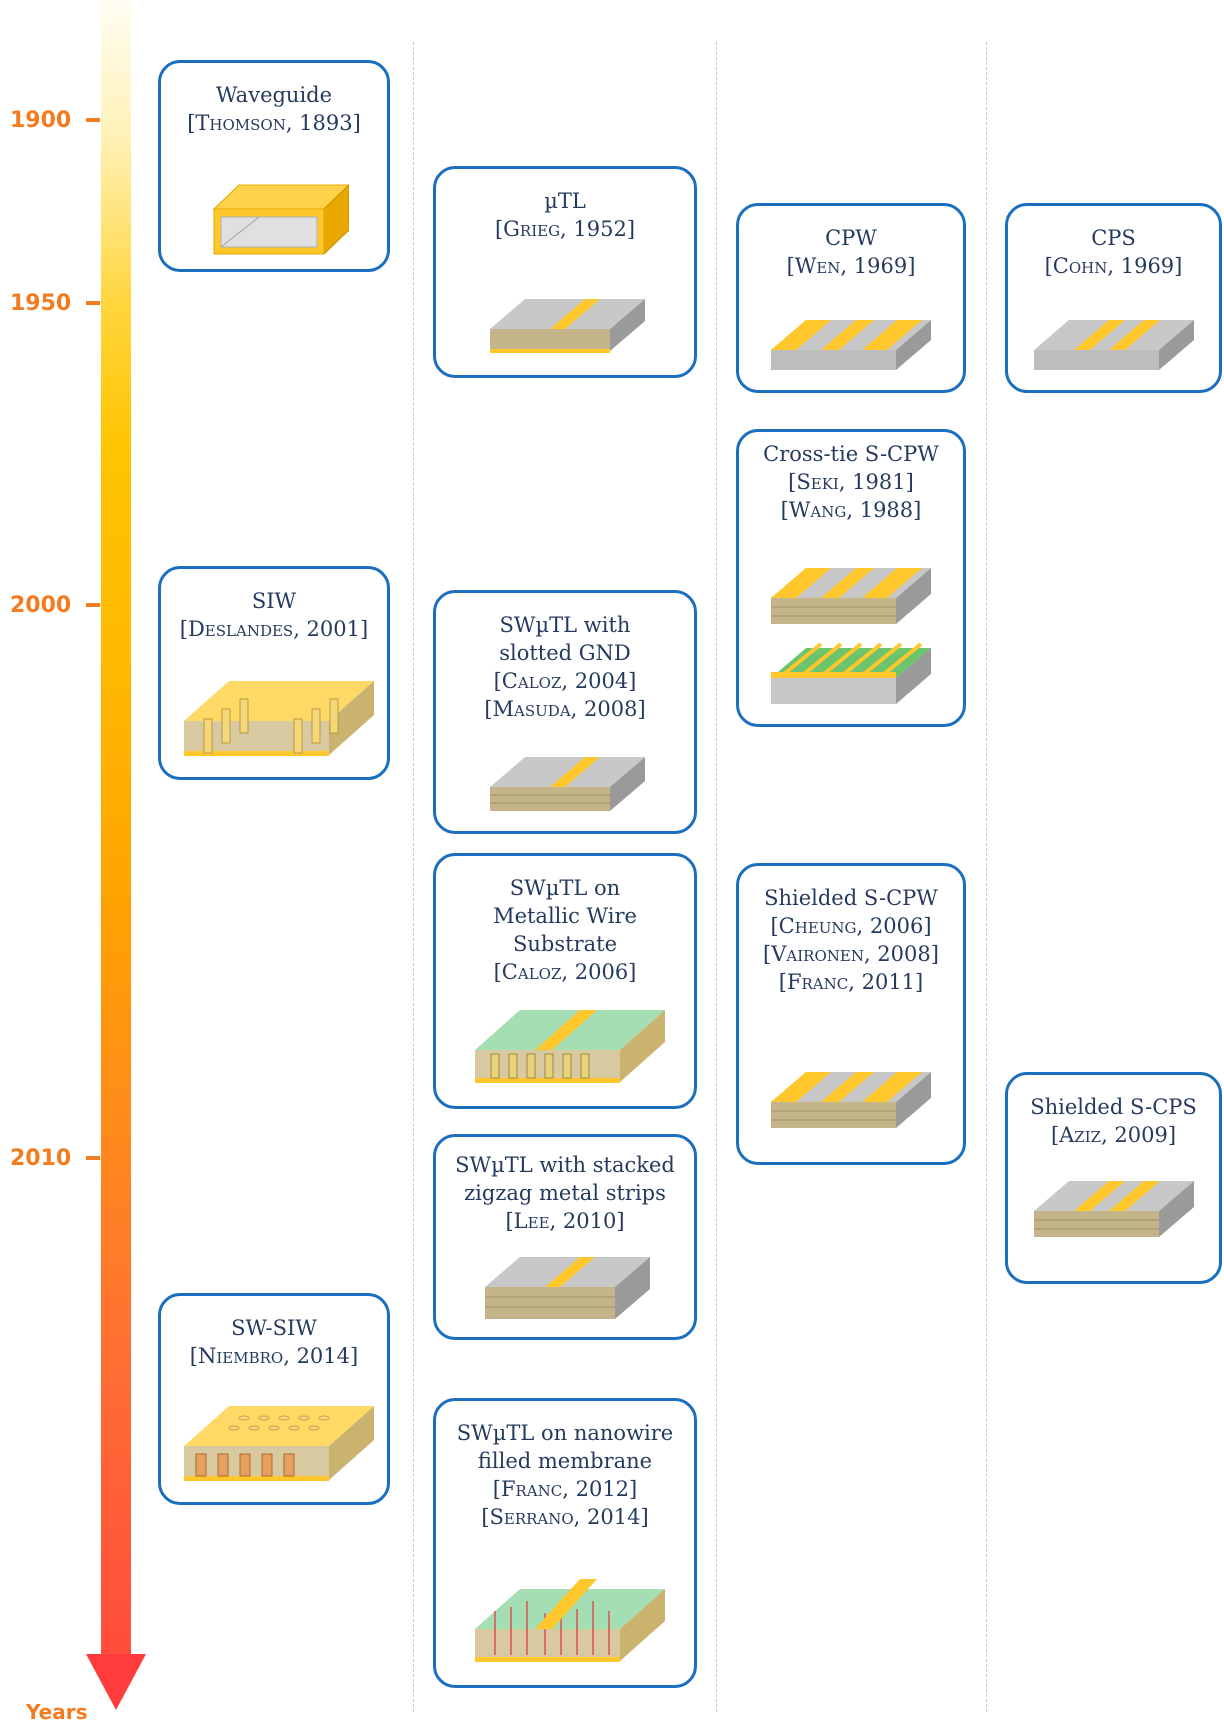 This screenshot has width=1224, height=1726. What do you see at coordinates (565, 1179) in the screenshot?
I see `card-title: SWµTL with stacked zigzag metal strips` at bounding box center [565, 1179].